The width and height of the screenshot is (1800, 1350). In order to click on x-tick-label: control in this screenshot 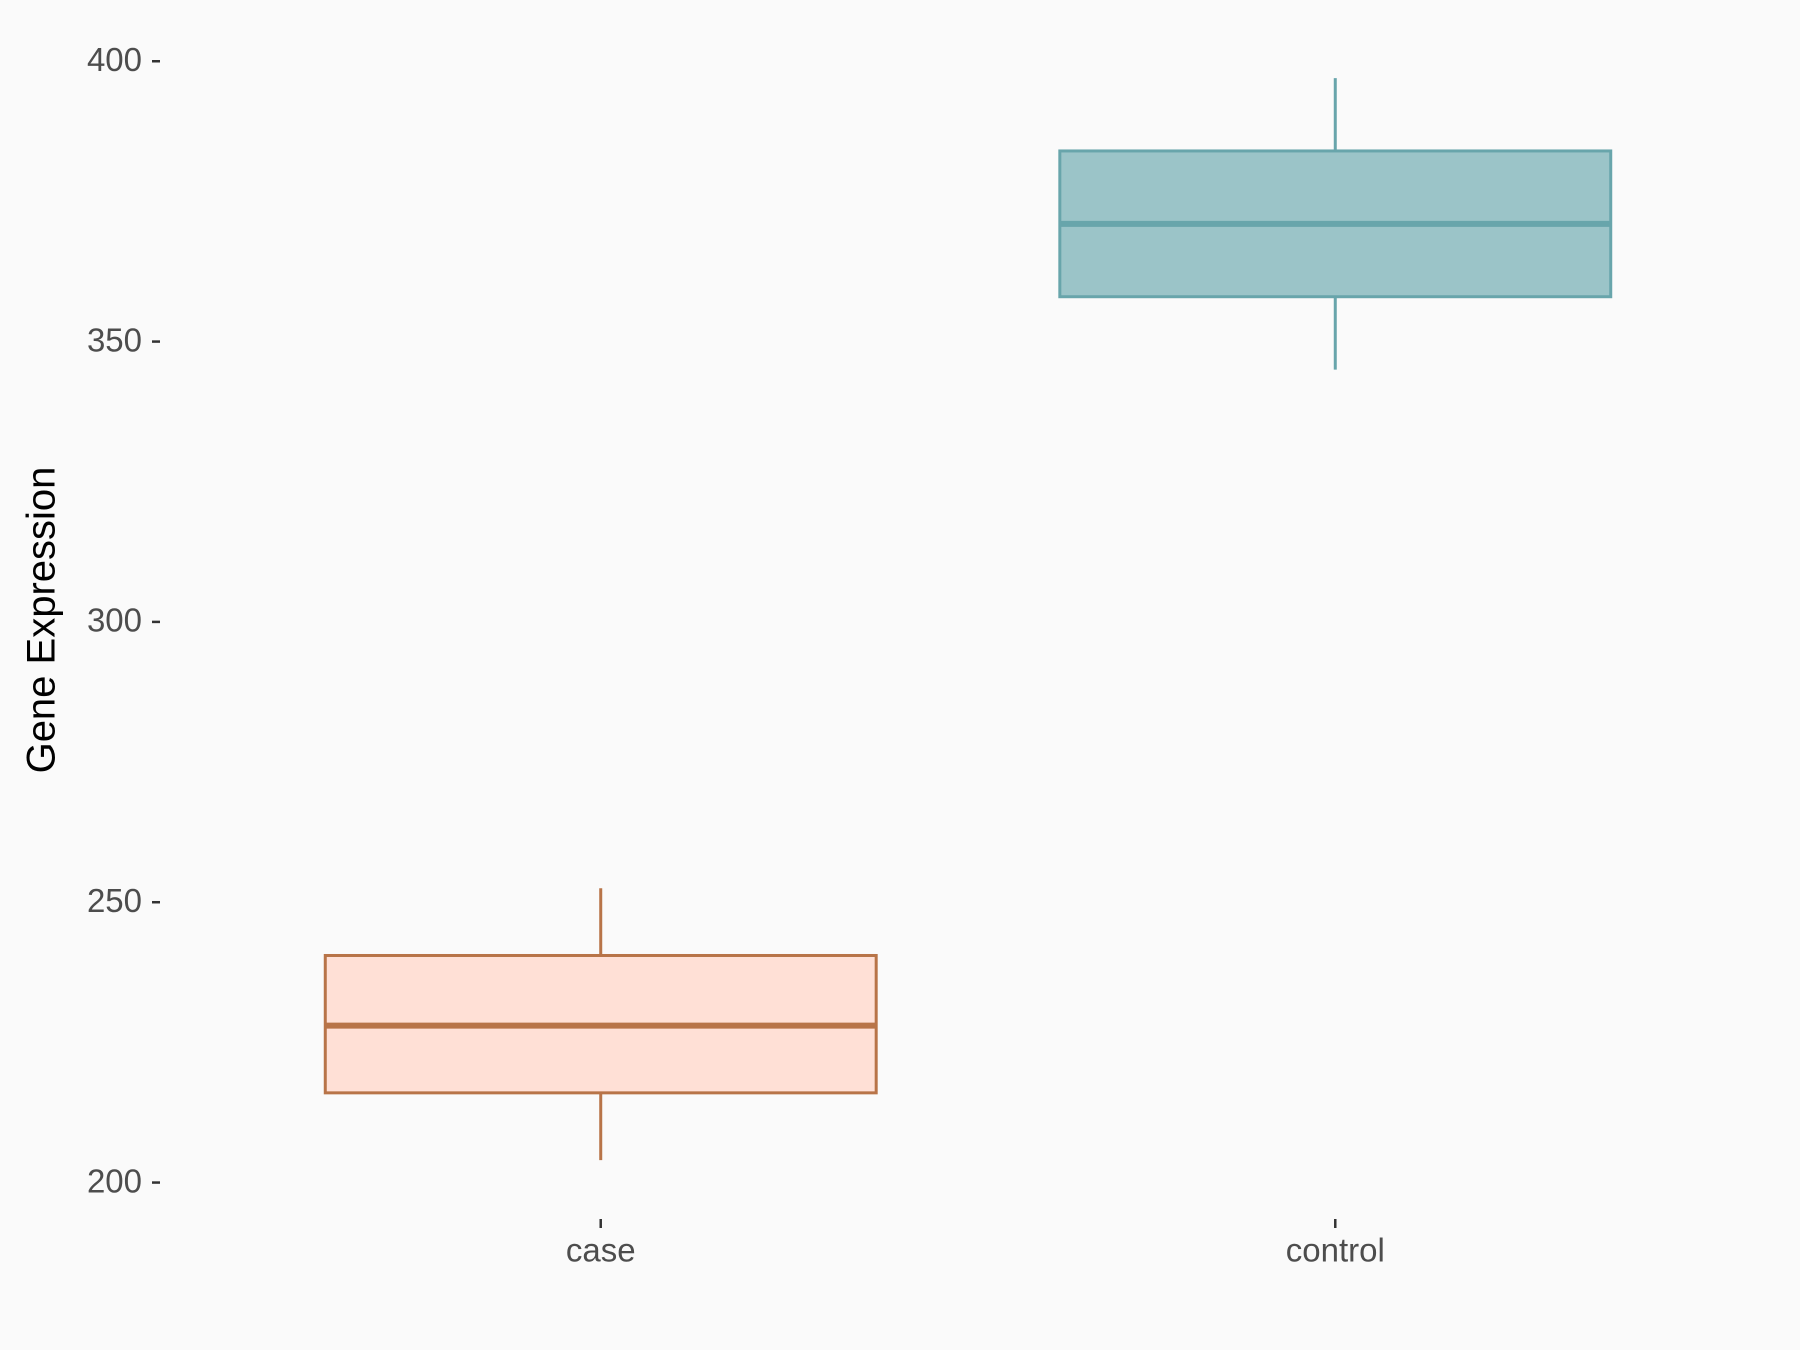, I will do `click(1335, 1250)`.